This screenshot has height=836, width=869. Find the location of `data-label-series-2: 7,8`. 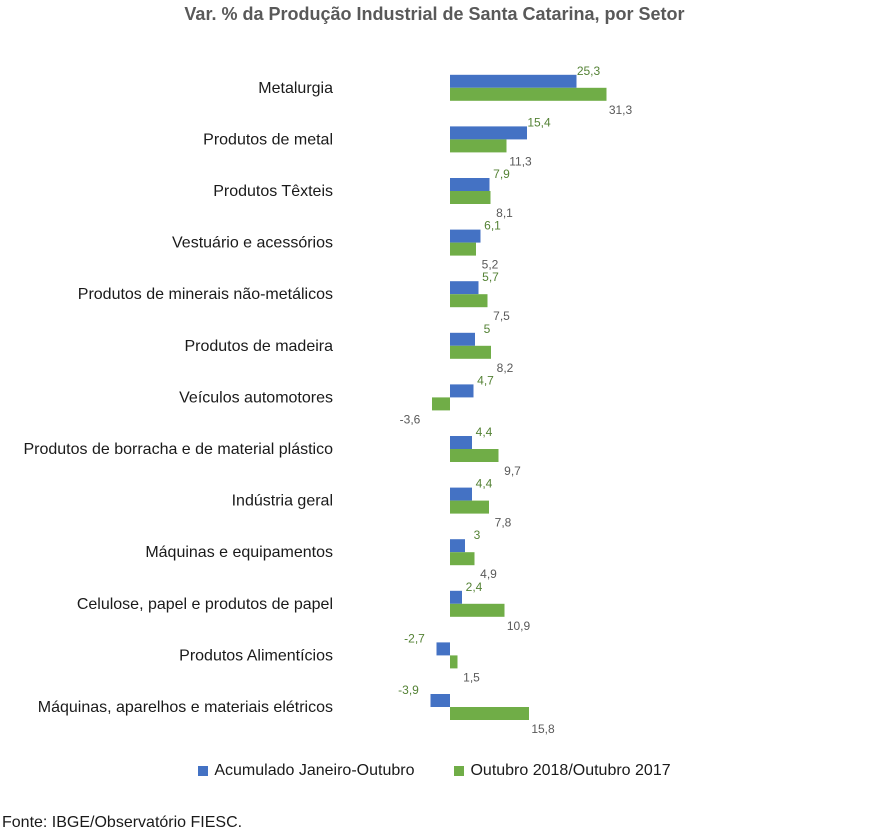

data-label-series-2: 7,8 is located at coordinates (503, 523).